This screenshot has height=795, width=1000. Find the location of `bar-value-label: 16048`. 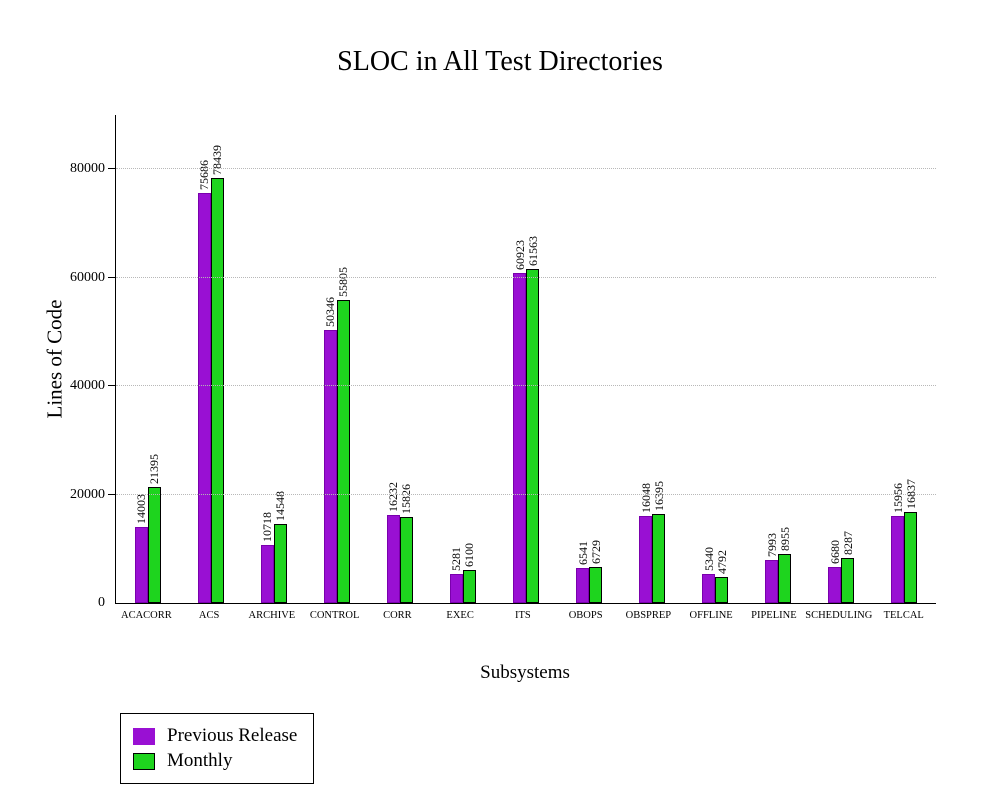

bar-value-label: 16048 is located at coordinates (645, 498).